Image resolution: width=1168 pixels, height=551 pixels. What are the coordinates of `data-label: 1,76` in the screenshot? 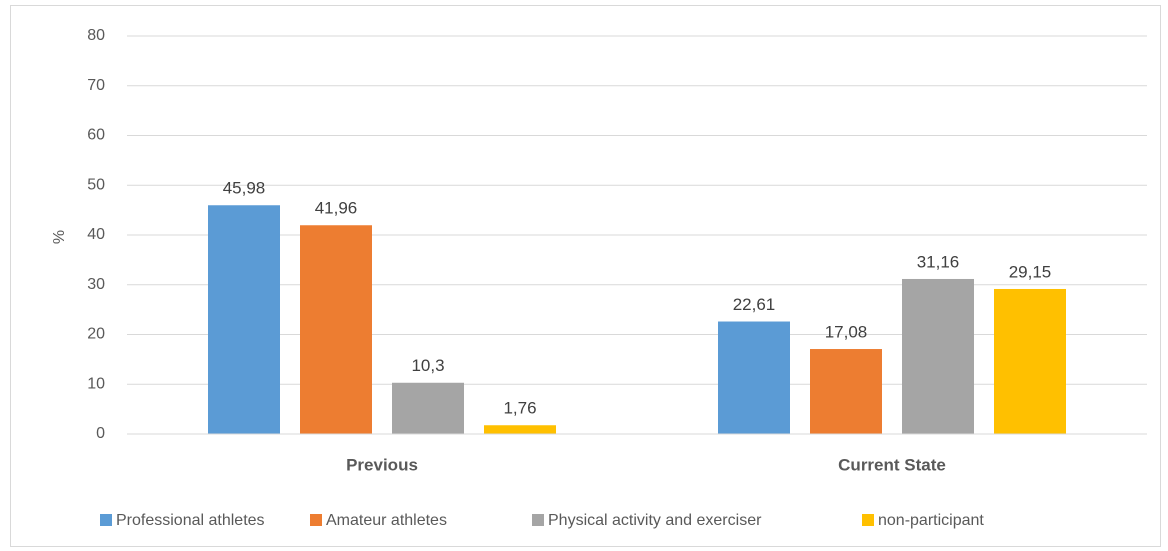 It's located at (519, 408).